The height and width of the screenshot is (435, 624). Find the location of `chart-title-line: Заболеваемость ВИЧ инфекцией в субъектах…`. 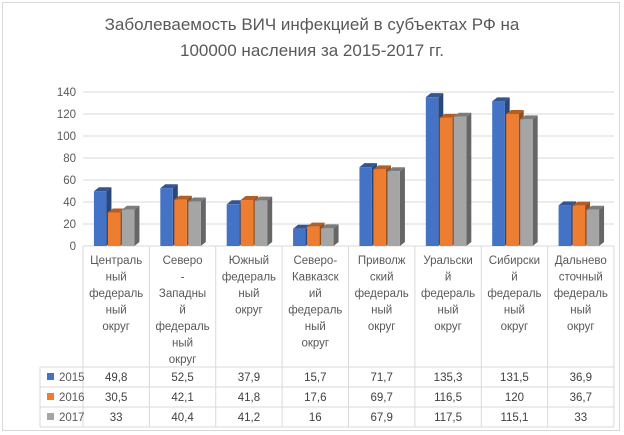

chart-title-line: Заболеваемость ВИЧ инфекцией в субъектах… is located at coordinates (312, 24).